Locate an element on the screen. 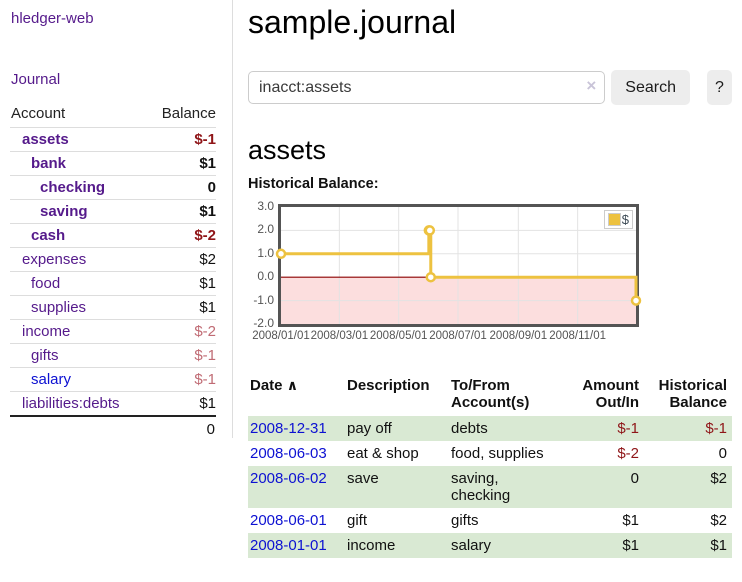 The width and height of the screenshot is (742, 582). y-axis-tick-label: 3.0 is located at coordinates (265, 206).